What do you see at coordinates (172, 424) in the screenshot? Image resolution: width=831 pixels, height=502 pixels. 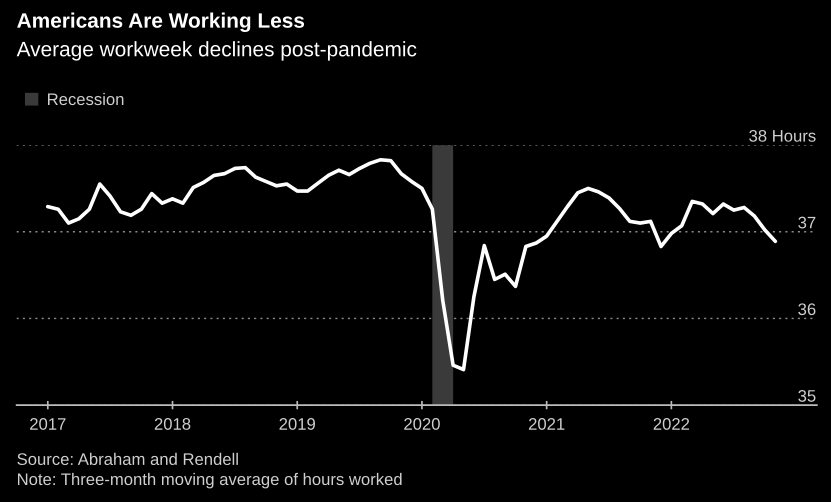 I see `x-tick-label: 2018` at bounding box center [172, 424].